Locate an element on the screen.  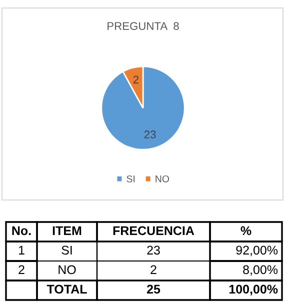
data-label: 23 is located at coordinates (150, 134).